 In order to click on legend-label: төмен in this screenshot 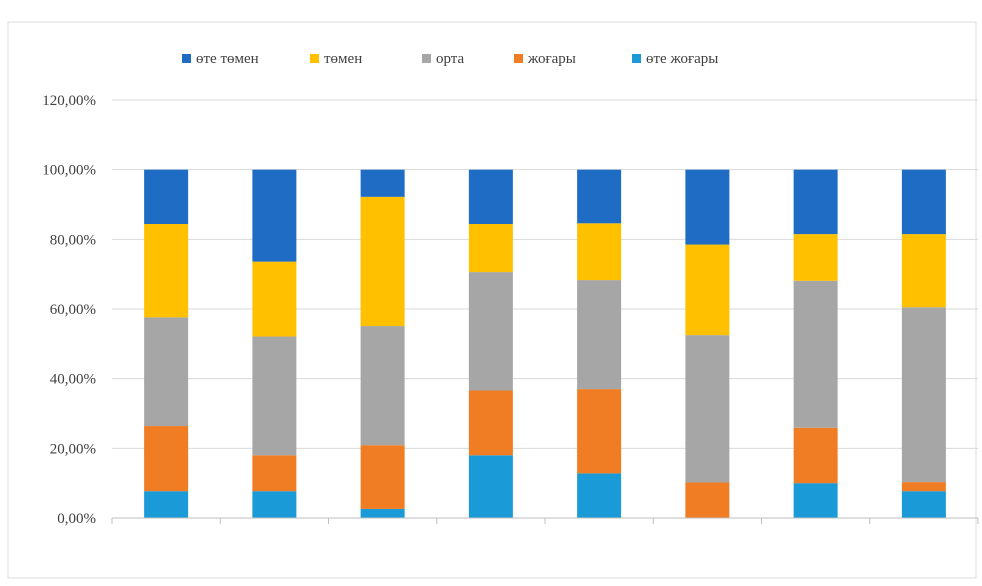, I will do `click(343, 59)`.